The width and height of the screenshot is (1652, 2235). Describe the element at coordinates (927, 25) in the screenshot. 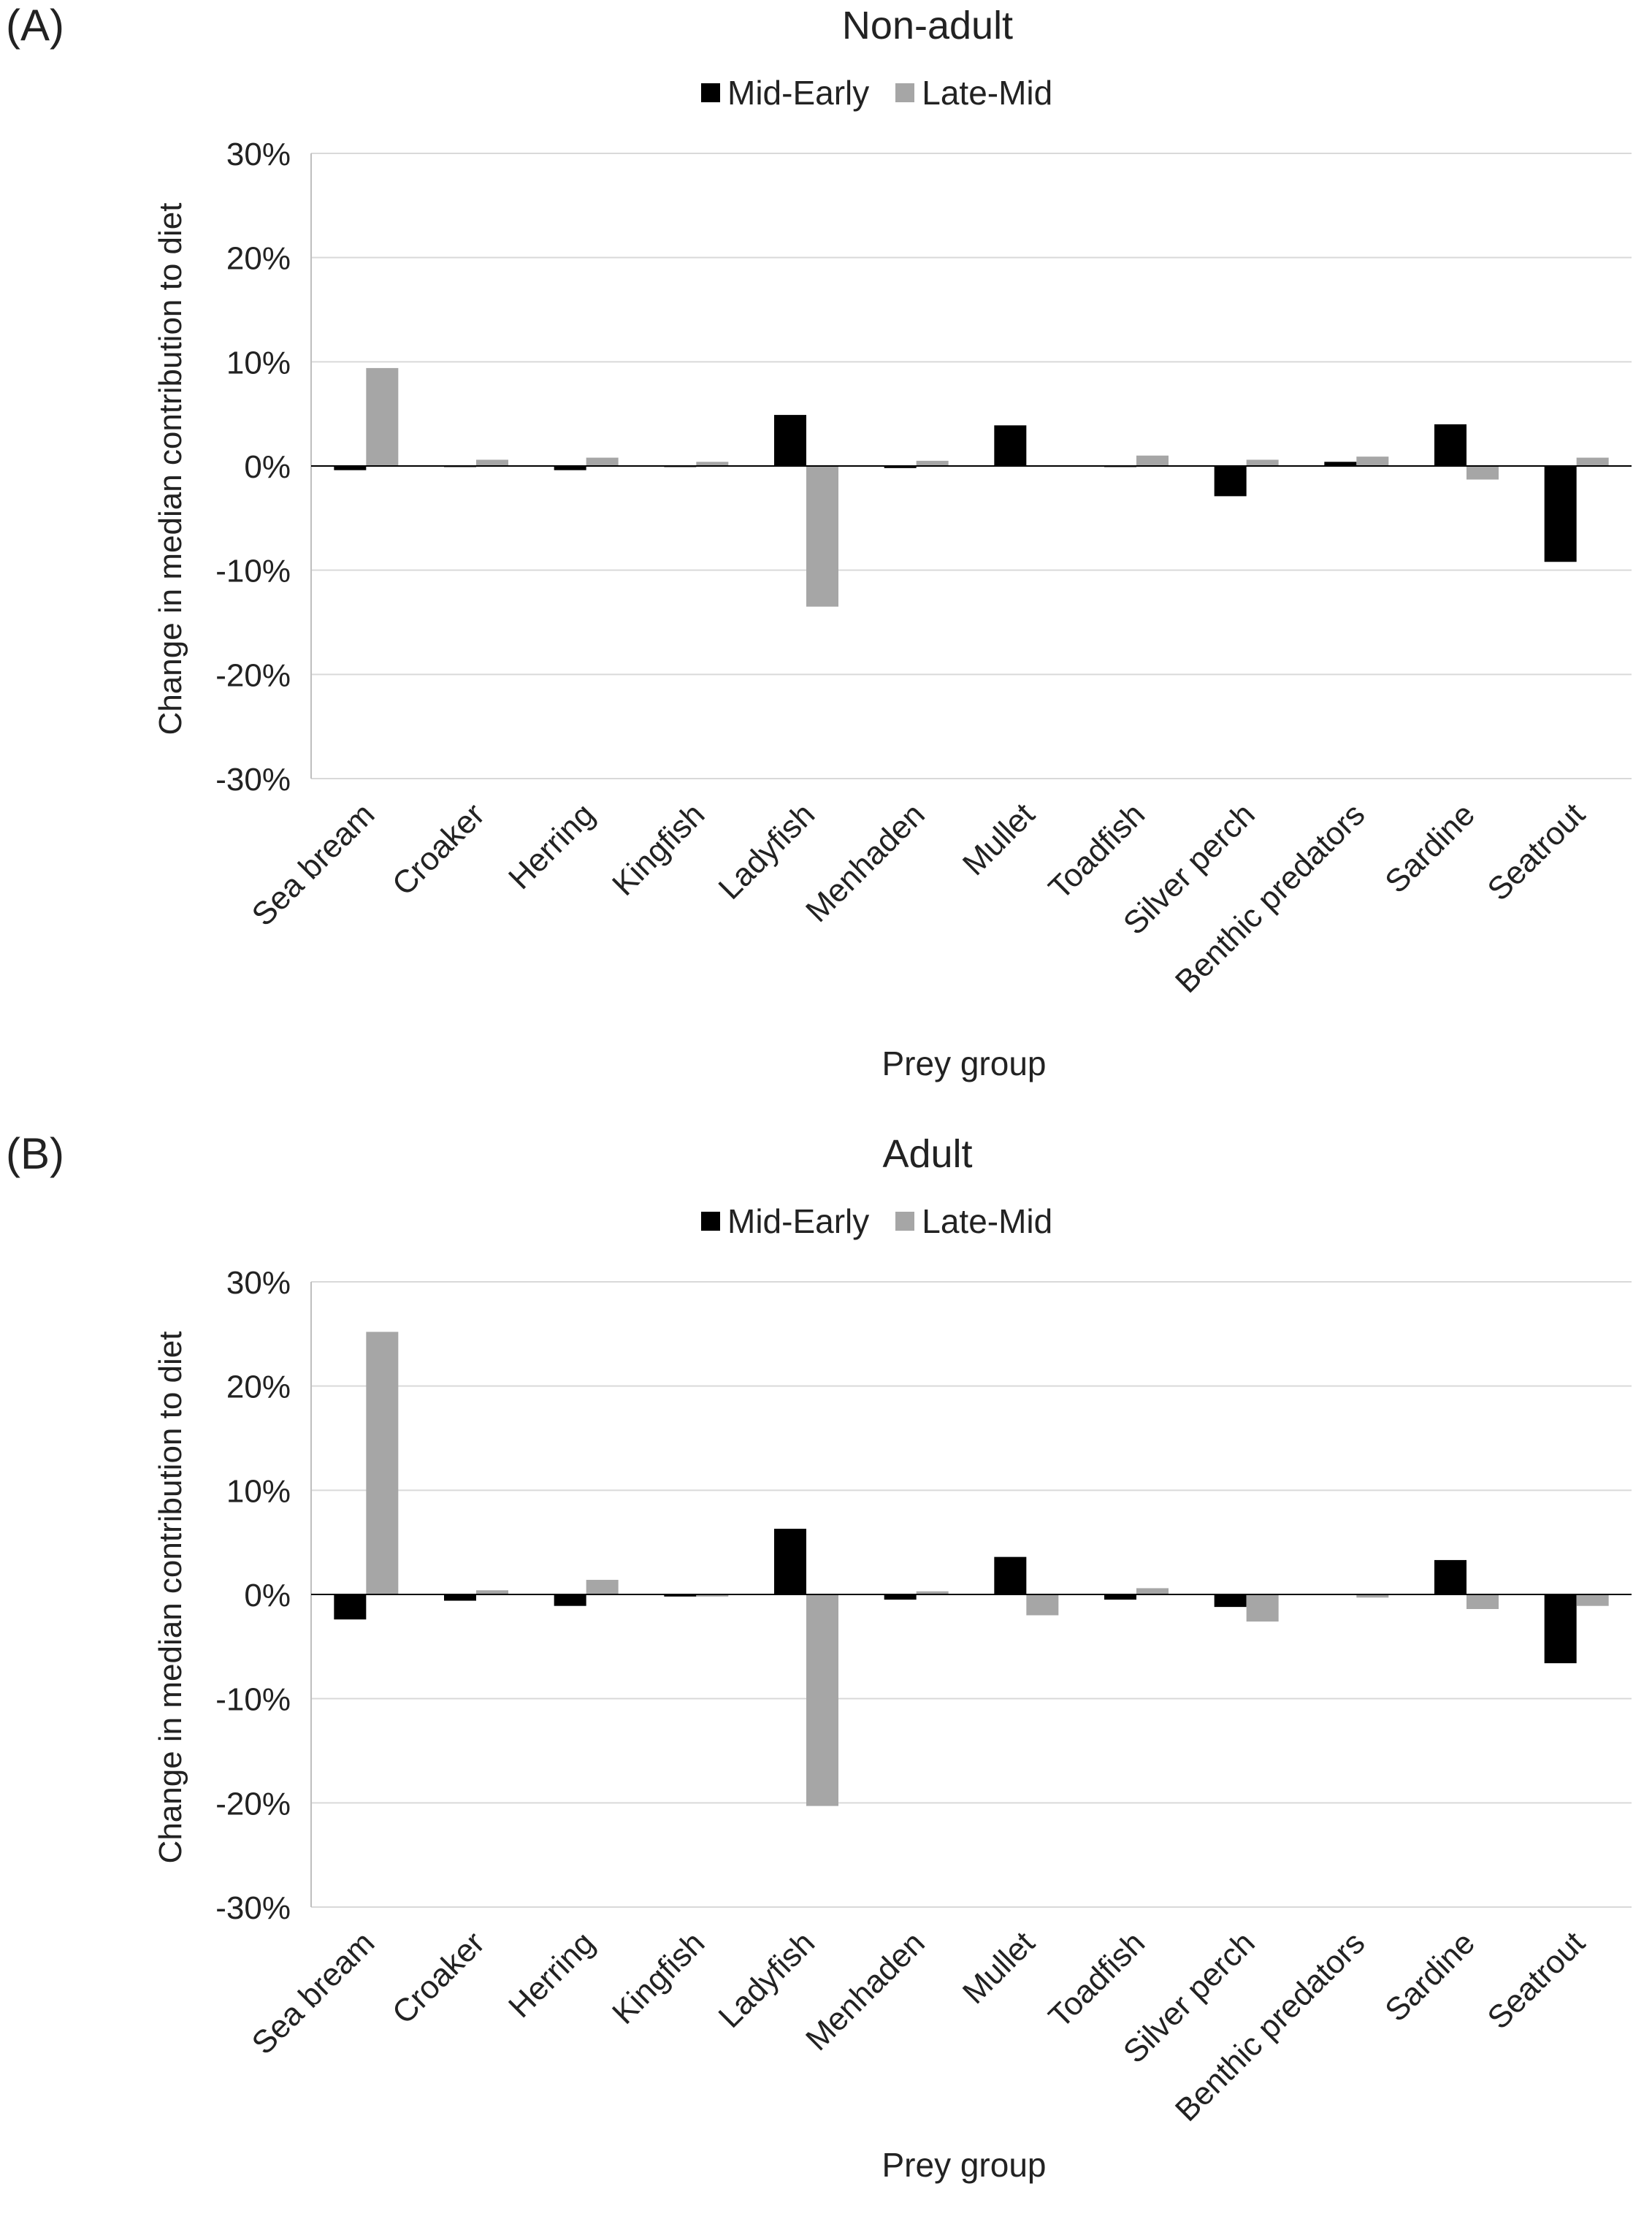

I see `chart-title-a: Non-adult` at that location.